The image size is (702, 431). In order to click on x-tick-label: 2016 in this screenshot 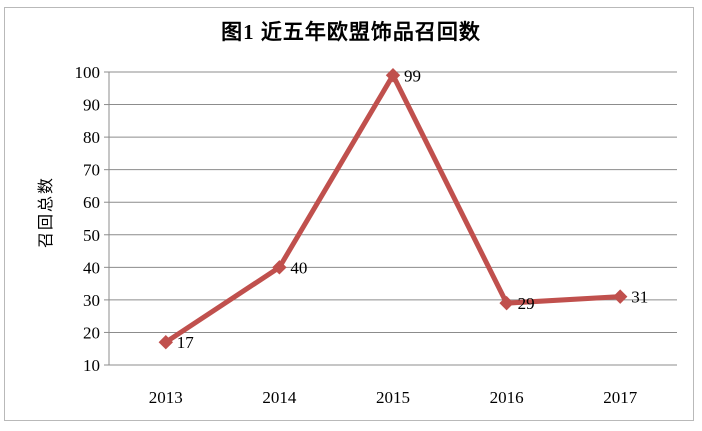, I will do `click(507, 397)`.